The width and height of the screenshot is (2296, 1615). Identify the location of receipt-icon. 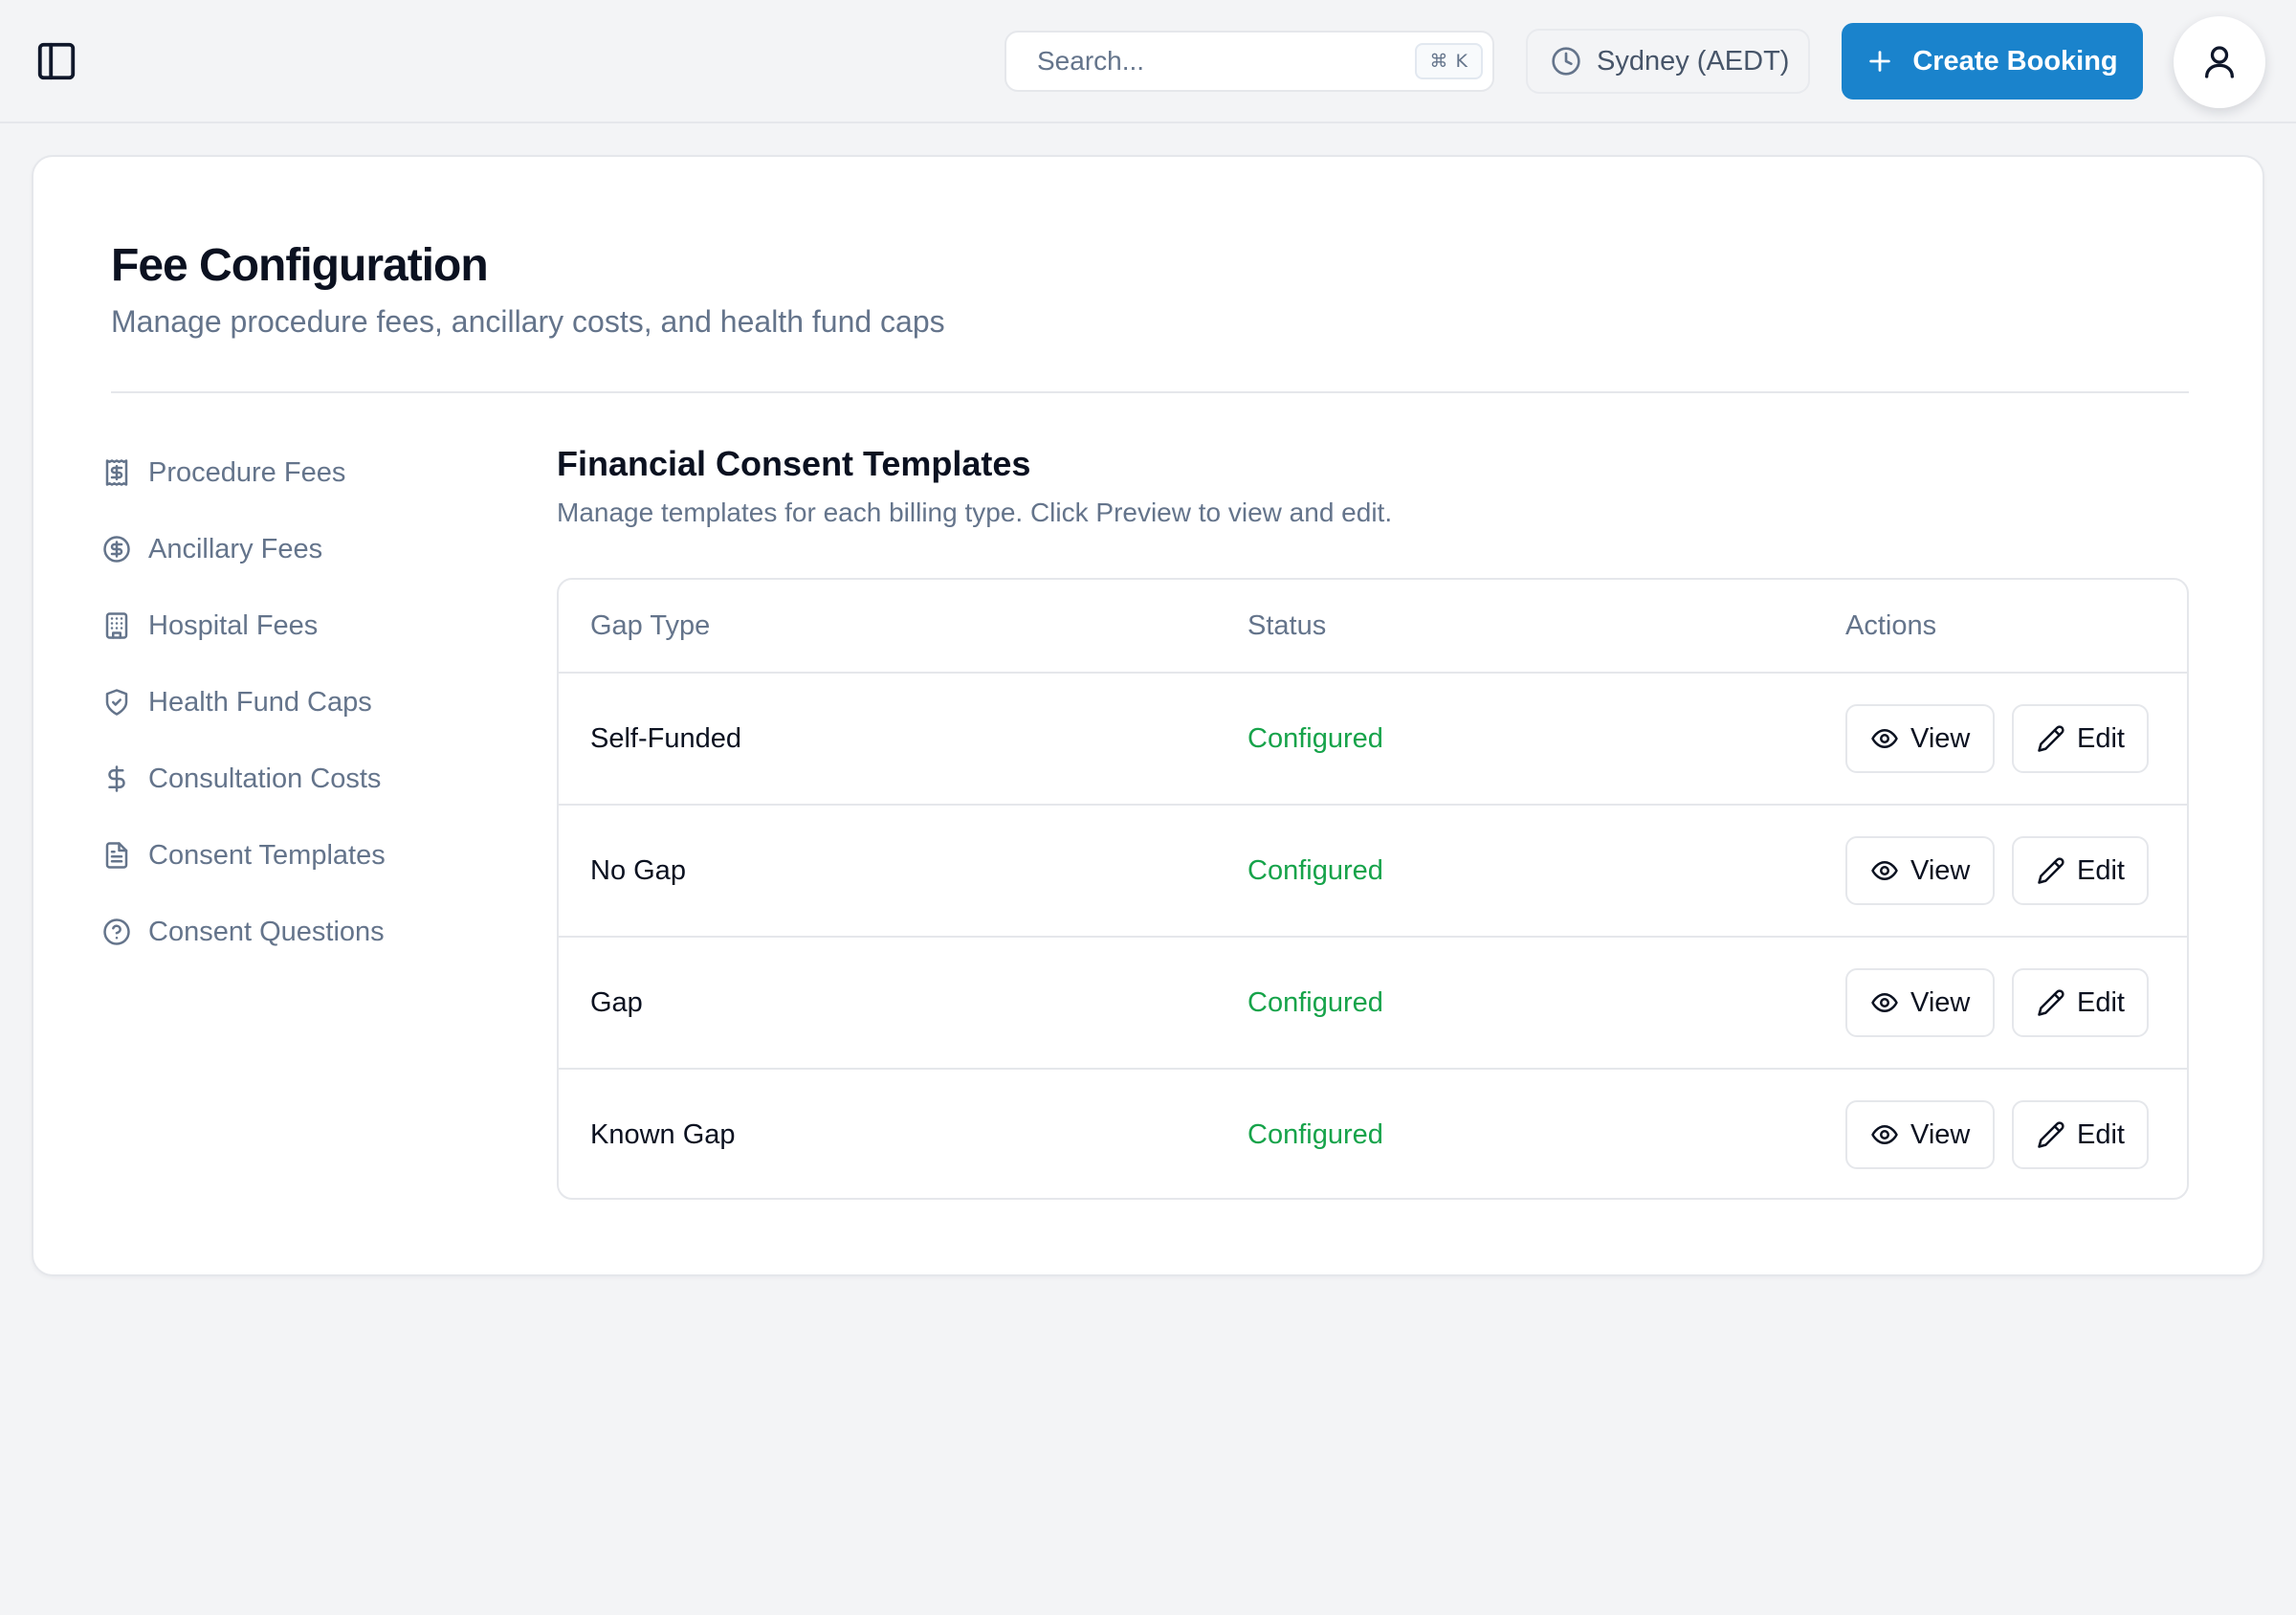
(116, 472).